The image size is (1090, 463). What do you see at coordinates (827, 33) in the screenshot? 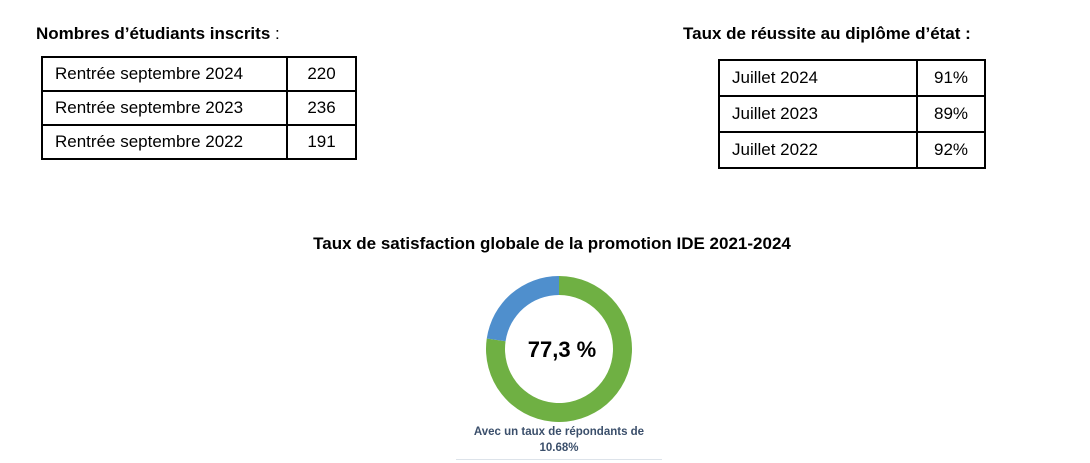
I see `success-heading: Taux de réussite au diplôme d’état :` at bounding box center [827, 33].